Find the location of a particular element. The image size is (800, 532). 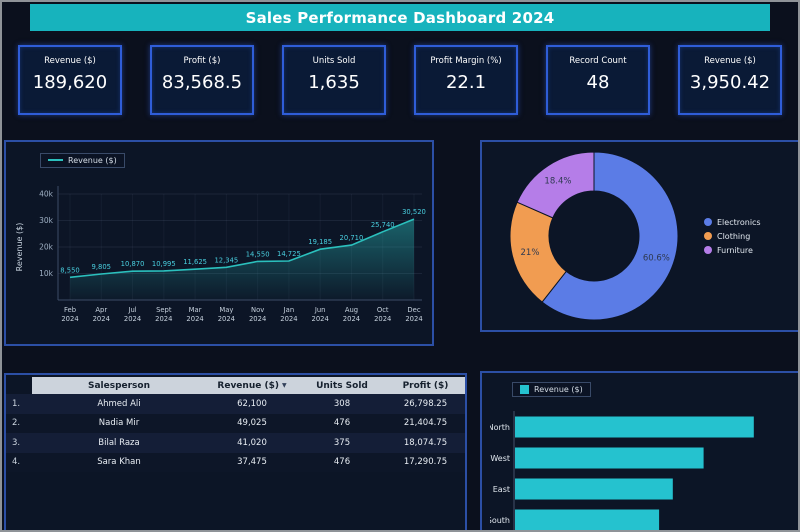

table-cell: Bilal Raza is located at coordinates (119, 442).